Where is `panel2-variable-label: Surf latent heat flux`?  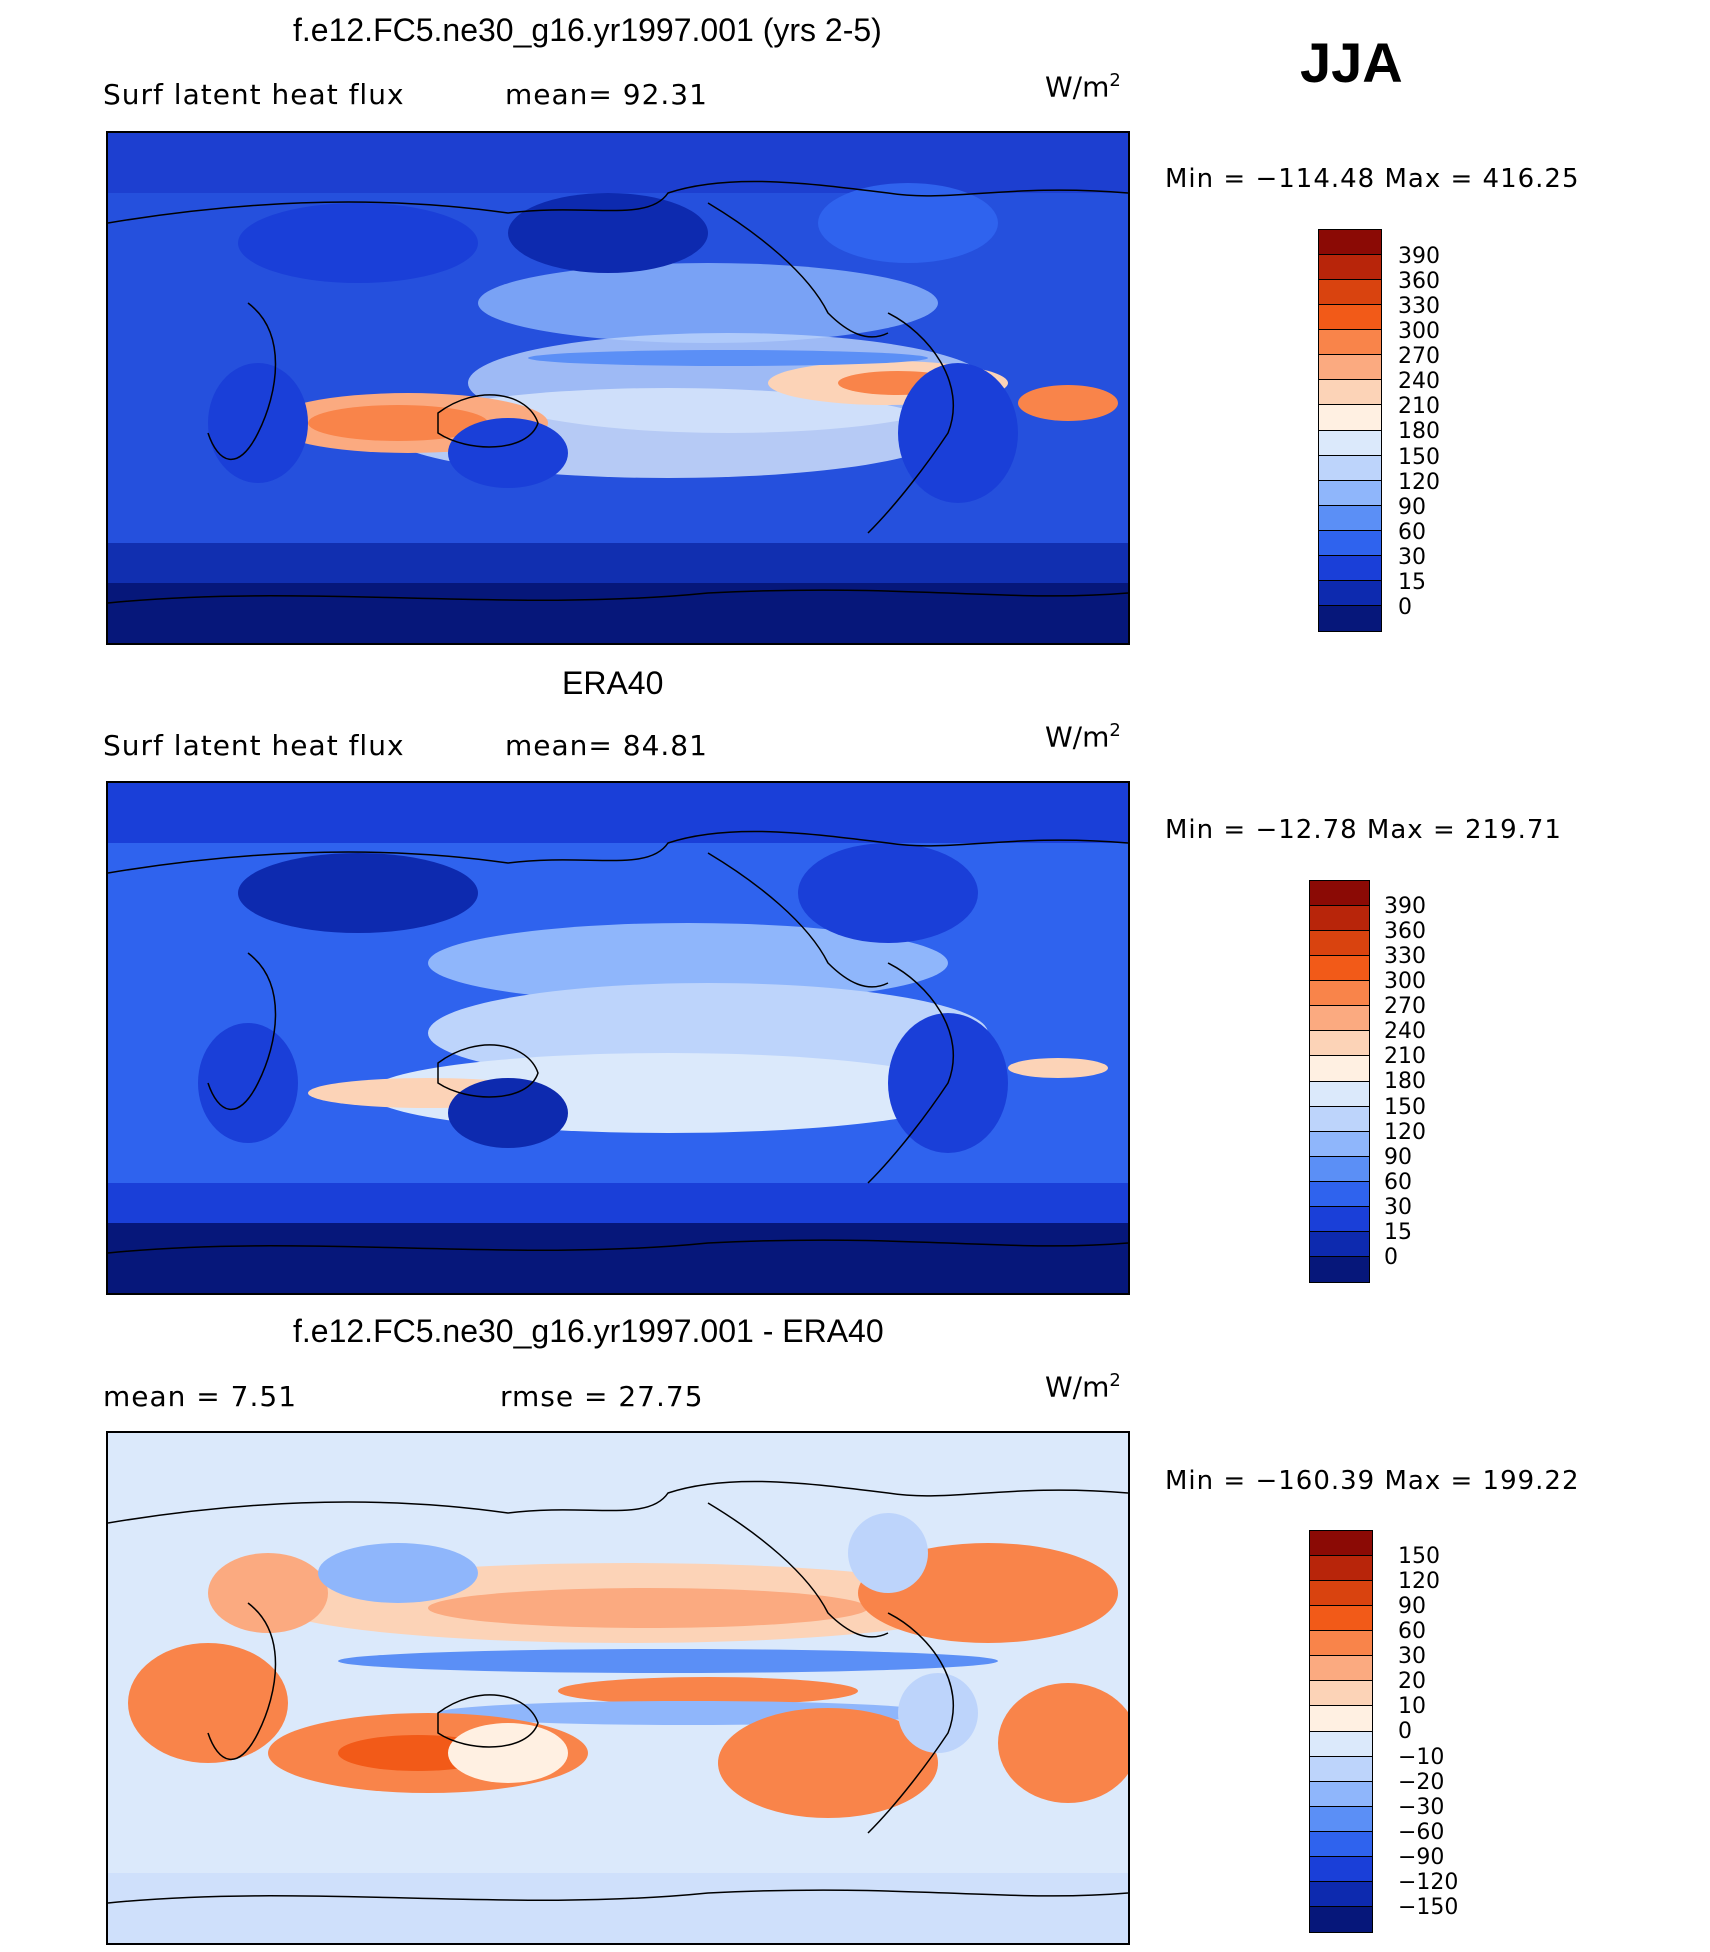 panel2-variable-label: Surf latent heat flux is located at coordinates (254, 745).